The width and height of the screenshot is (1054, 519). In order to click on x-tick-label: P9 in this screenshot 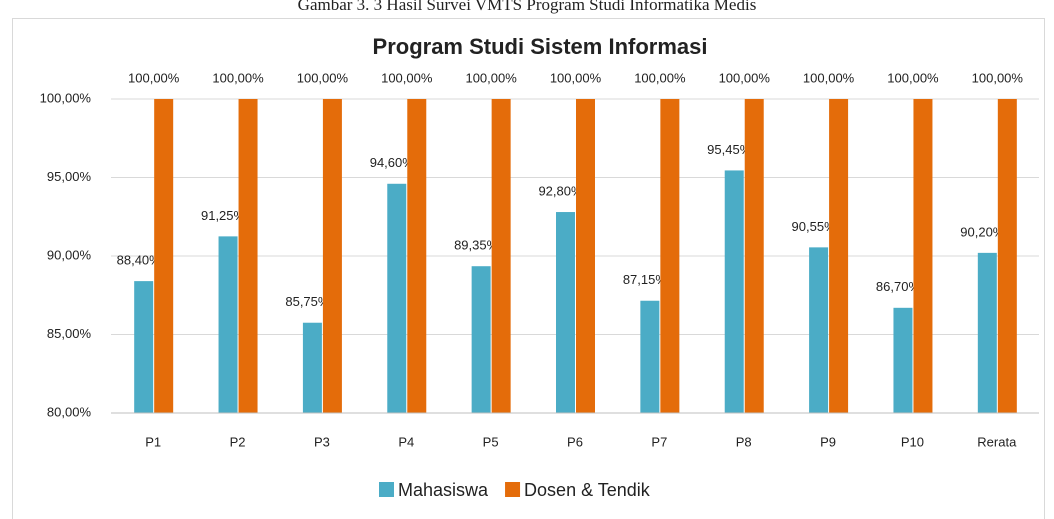, I will do `click(828, 441)`.